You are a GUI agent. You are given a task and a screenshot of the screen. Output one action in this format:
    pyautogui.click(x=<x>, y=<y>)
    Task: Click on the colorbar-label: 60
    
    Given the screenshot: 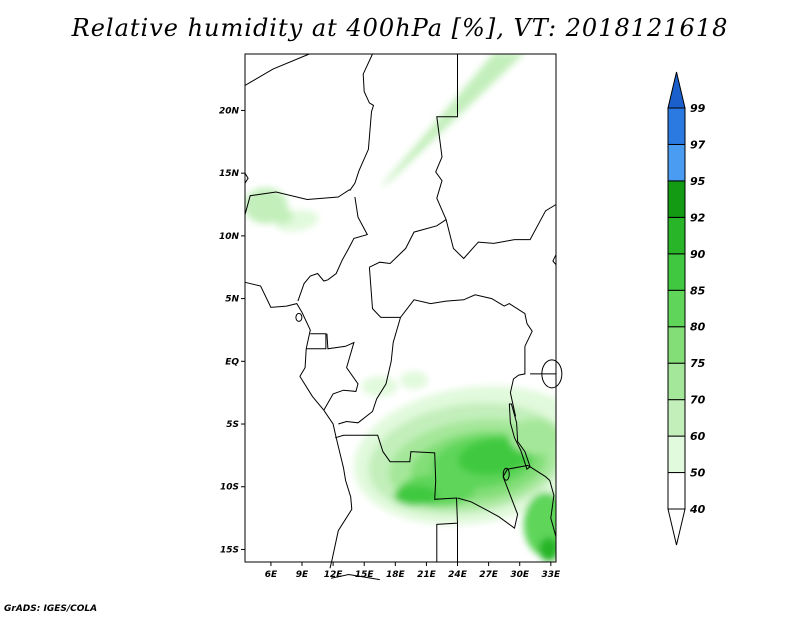 What is the action you would take?
    pyautogui.click(x=698, y=436)
    